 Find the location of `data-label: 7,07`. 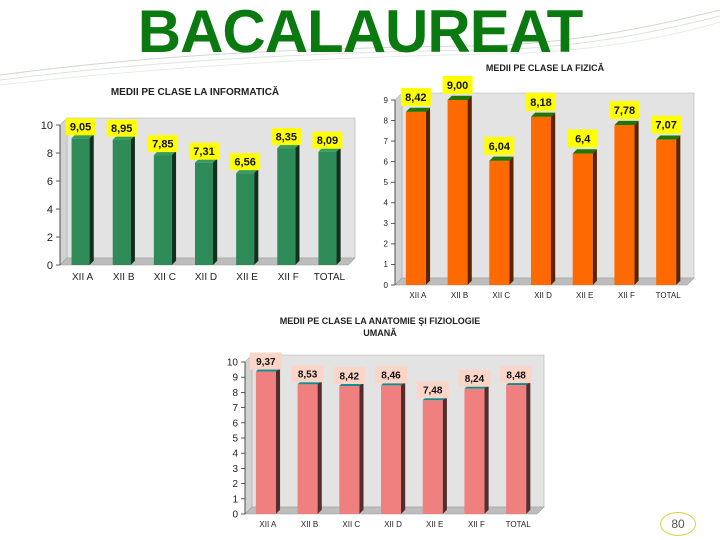

data-label: 7,07 is located at coordinates (665, 126).